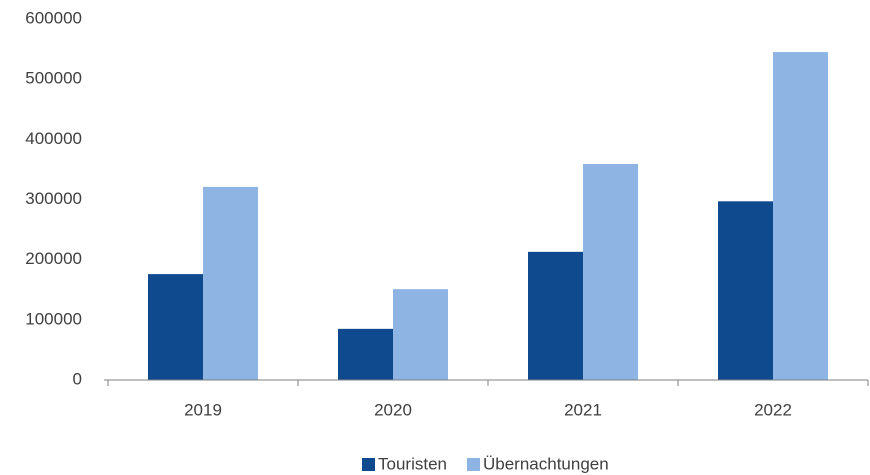 The height and width of the screenshot is (475, 870). I want to click on y-tick-label: 400000, so click(53, 138).